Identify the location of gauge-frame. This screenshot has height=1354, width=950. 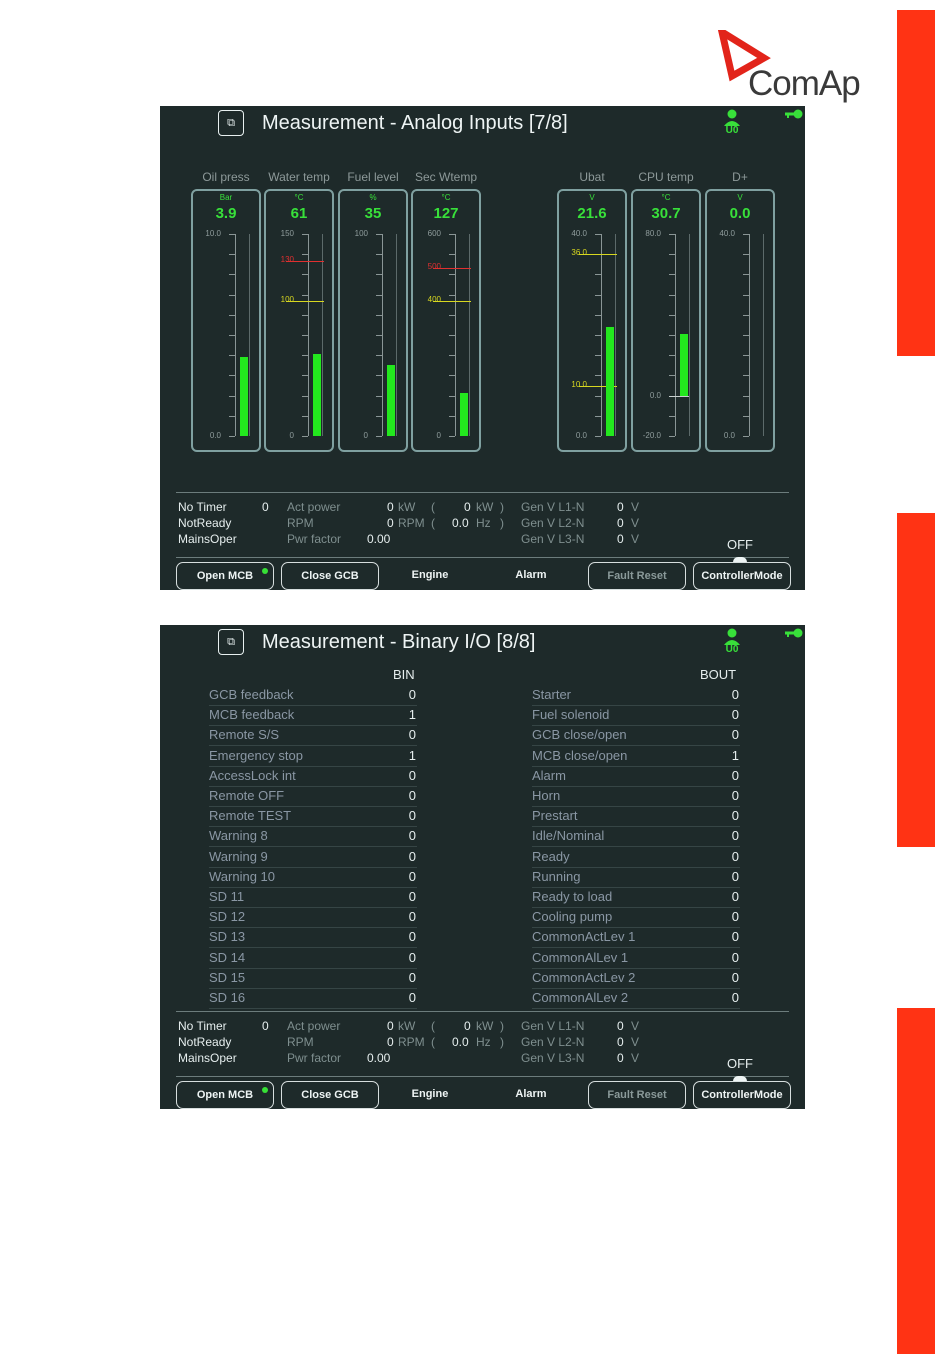
(592, 320).